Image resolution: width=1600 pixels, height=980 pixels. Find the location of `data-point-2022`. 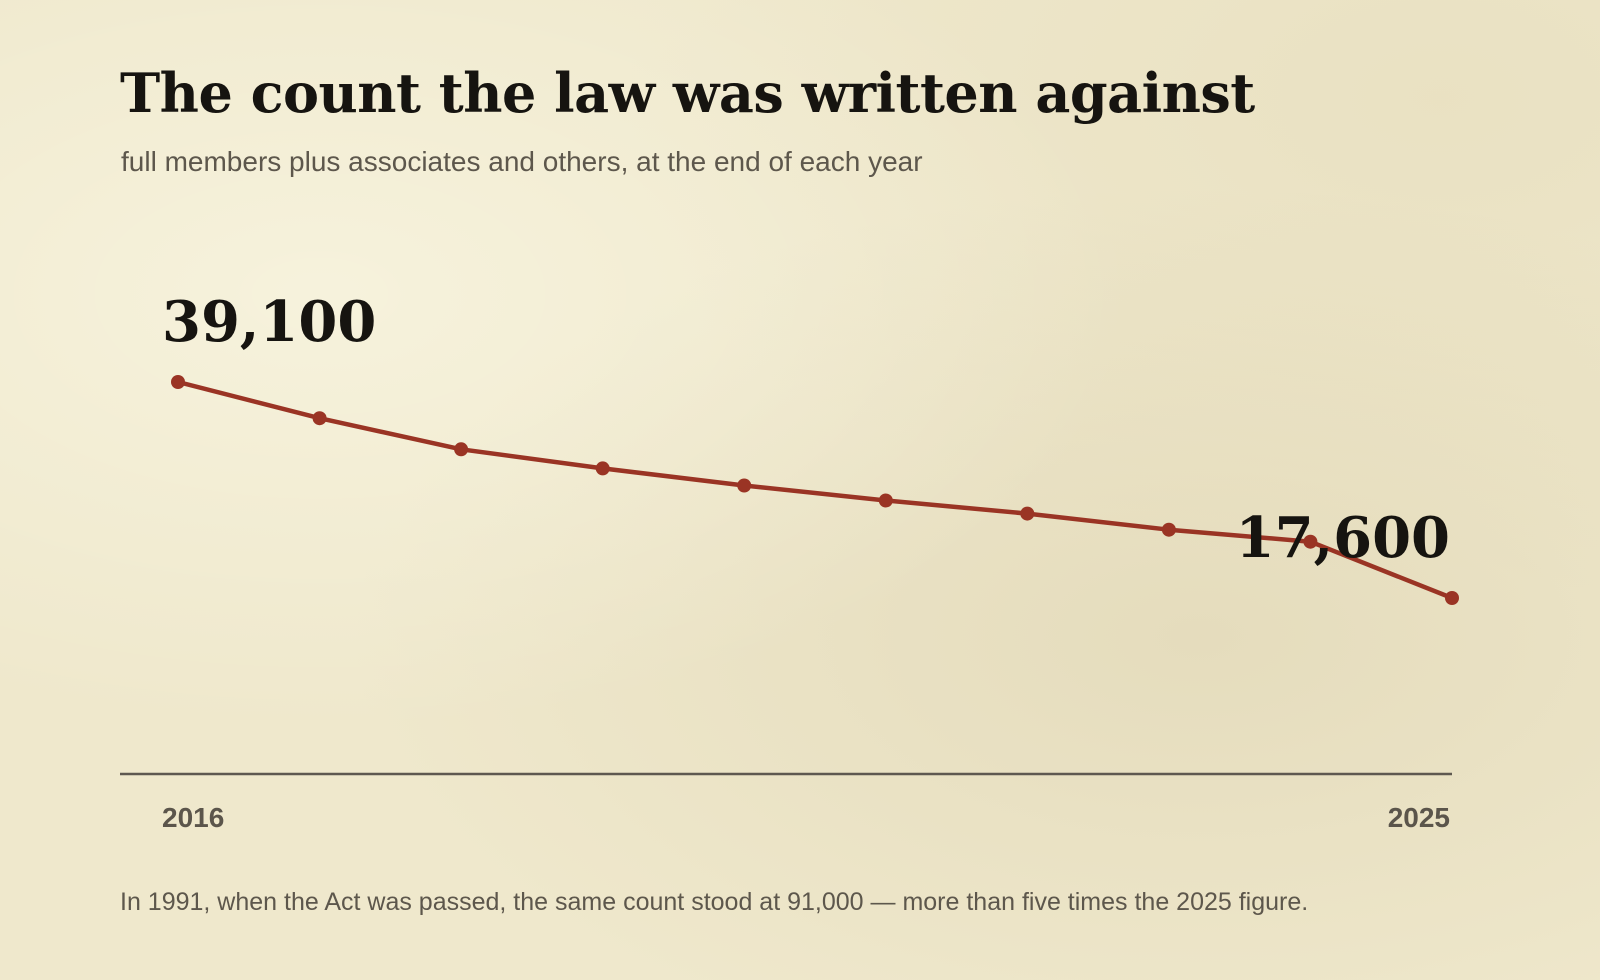

data-point-2022 is located at coordinates (1027, 513).